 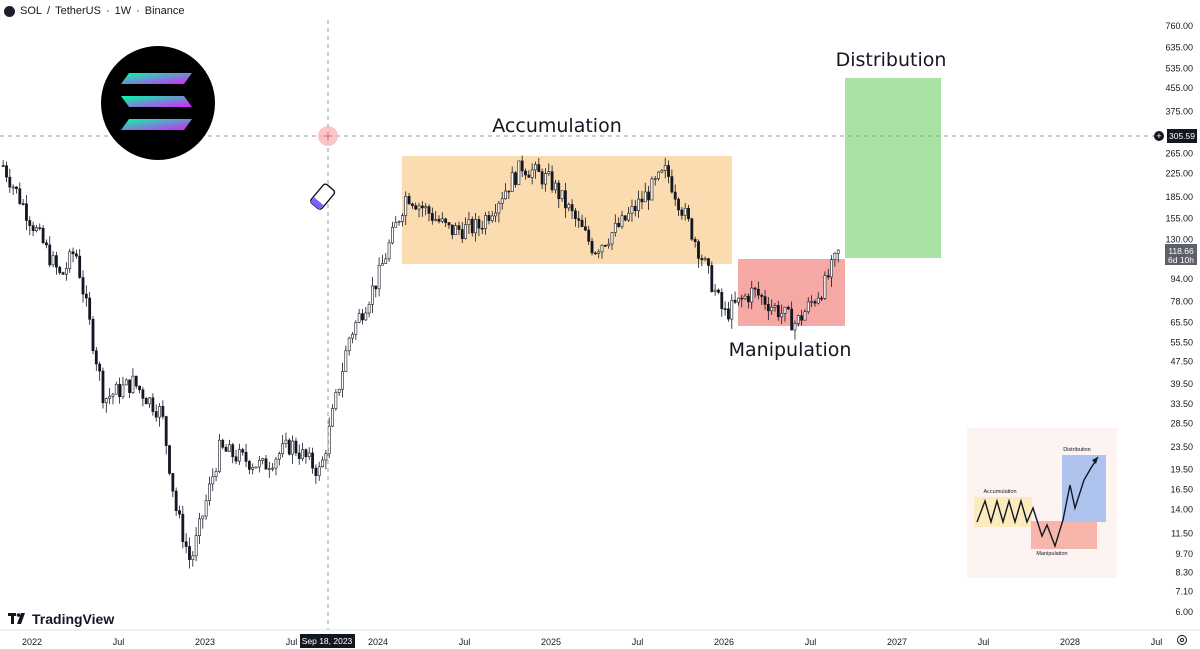 I want to click on inset-price-path, so click(x=1037, y=502).